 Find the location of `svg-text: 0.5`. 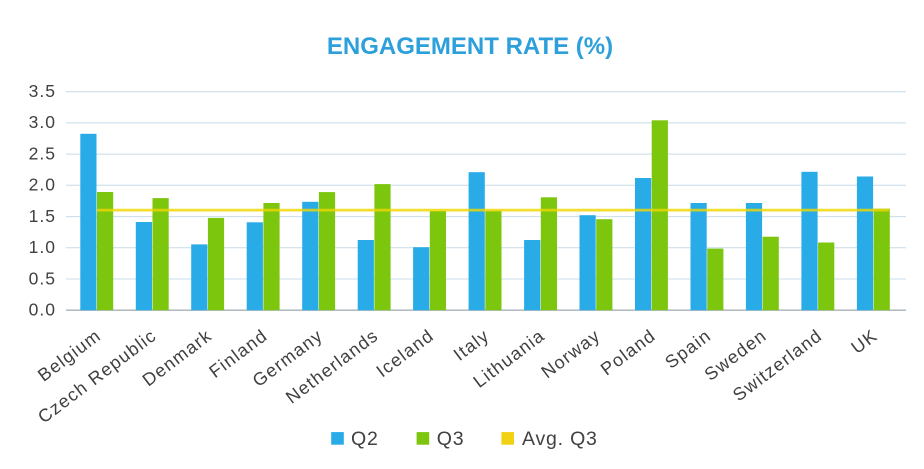

svg-text: 0.5 is located at coordinates (42, 278).